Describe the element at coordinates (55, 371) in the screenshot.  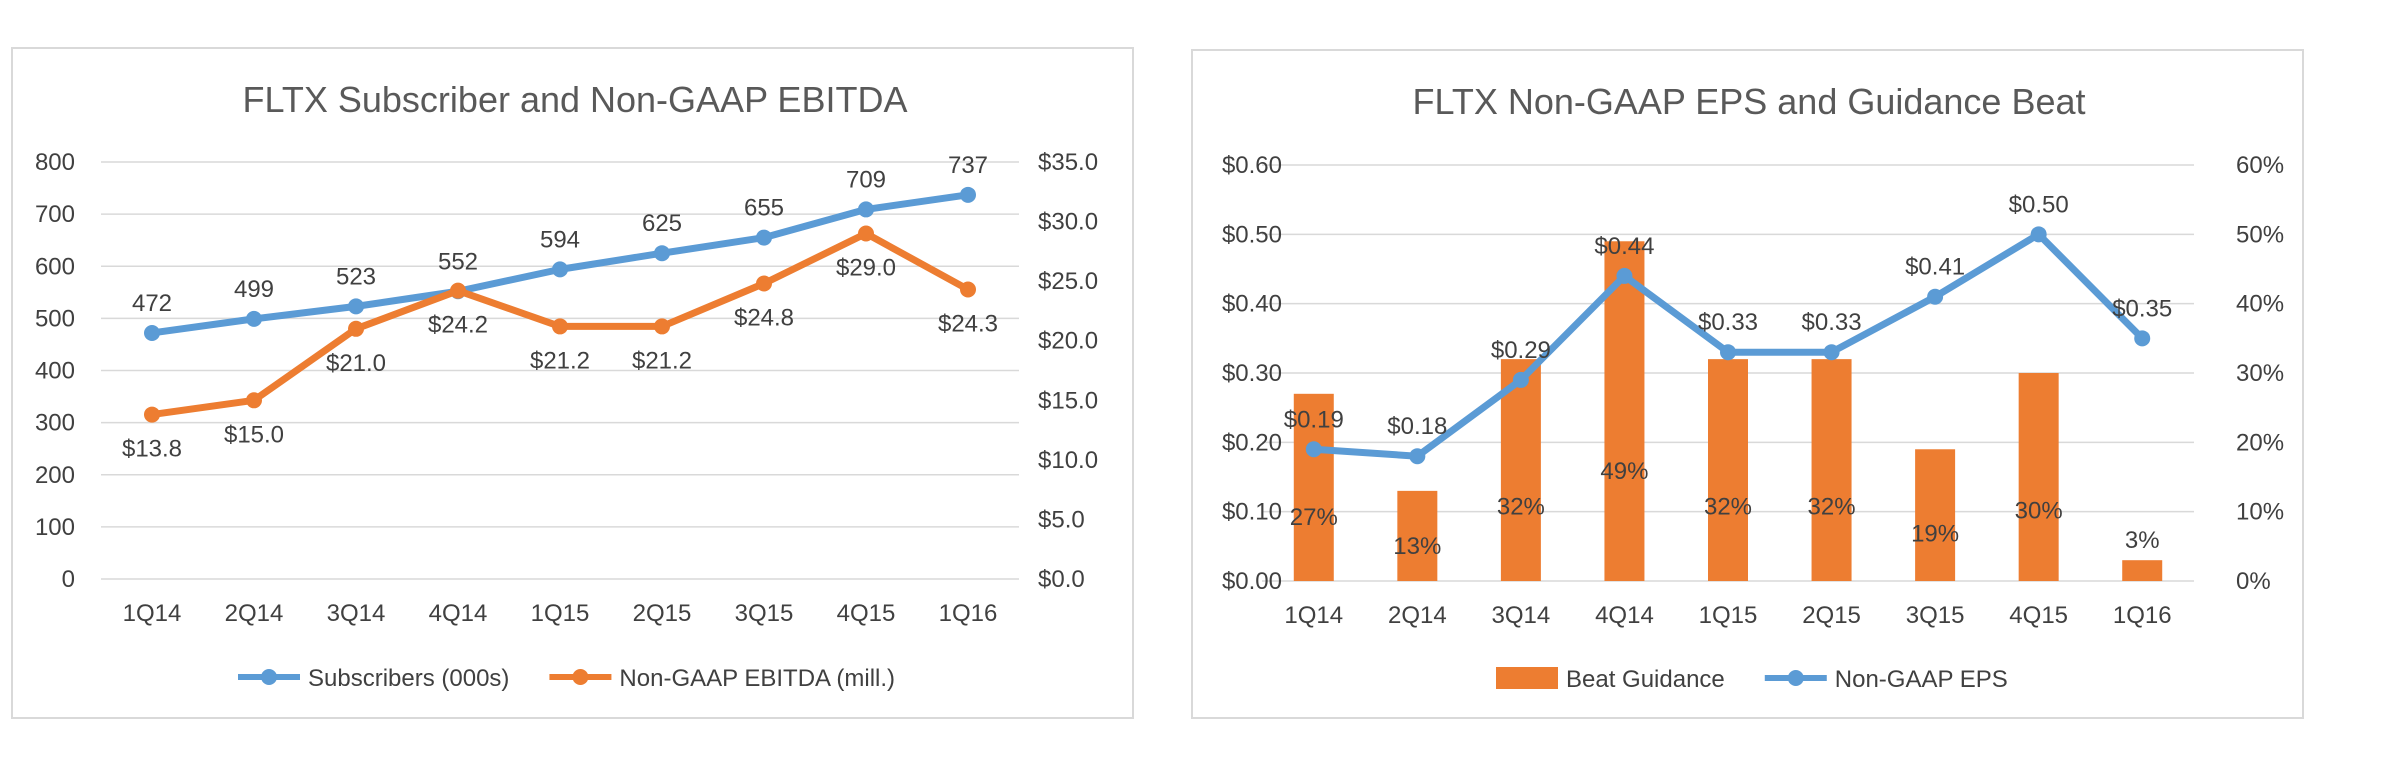
I see `y-left-tick-label: 400` at that location.